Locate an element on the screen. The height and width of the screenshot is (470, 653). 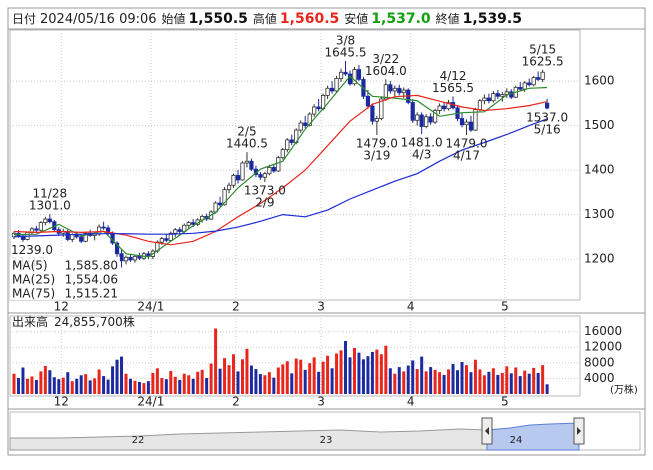
annotation-value: 1625.5 is located at coordinates (543, 61).